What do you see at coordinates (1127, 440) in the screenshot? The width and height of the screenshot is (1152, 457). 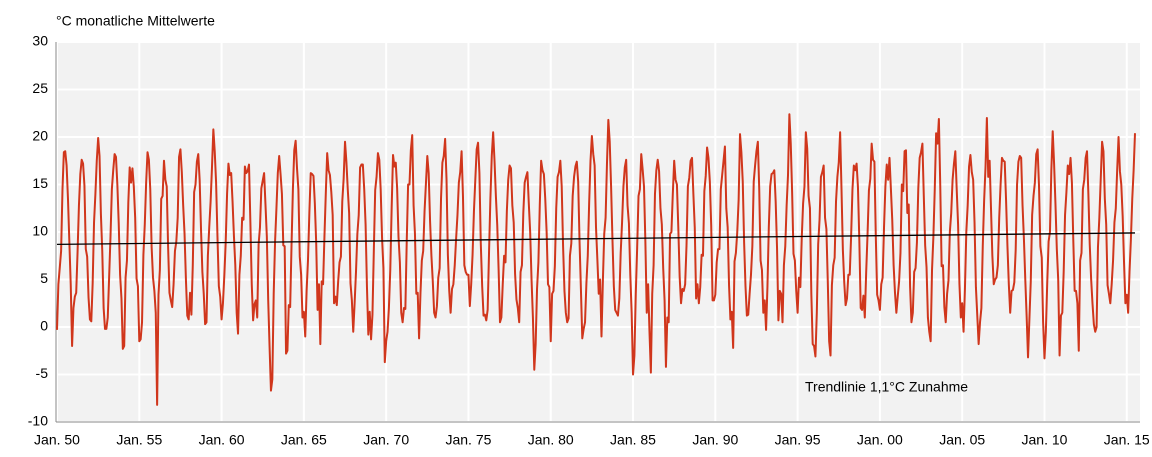 I see `x-tick-label: Jan. 15` at bounding box center [1127, 440].